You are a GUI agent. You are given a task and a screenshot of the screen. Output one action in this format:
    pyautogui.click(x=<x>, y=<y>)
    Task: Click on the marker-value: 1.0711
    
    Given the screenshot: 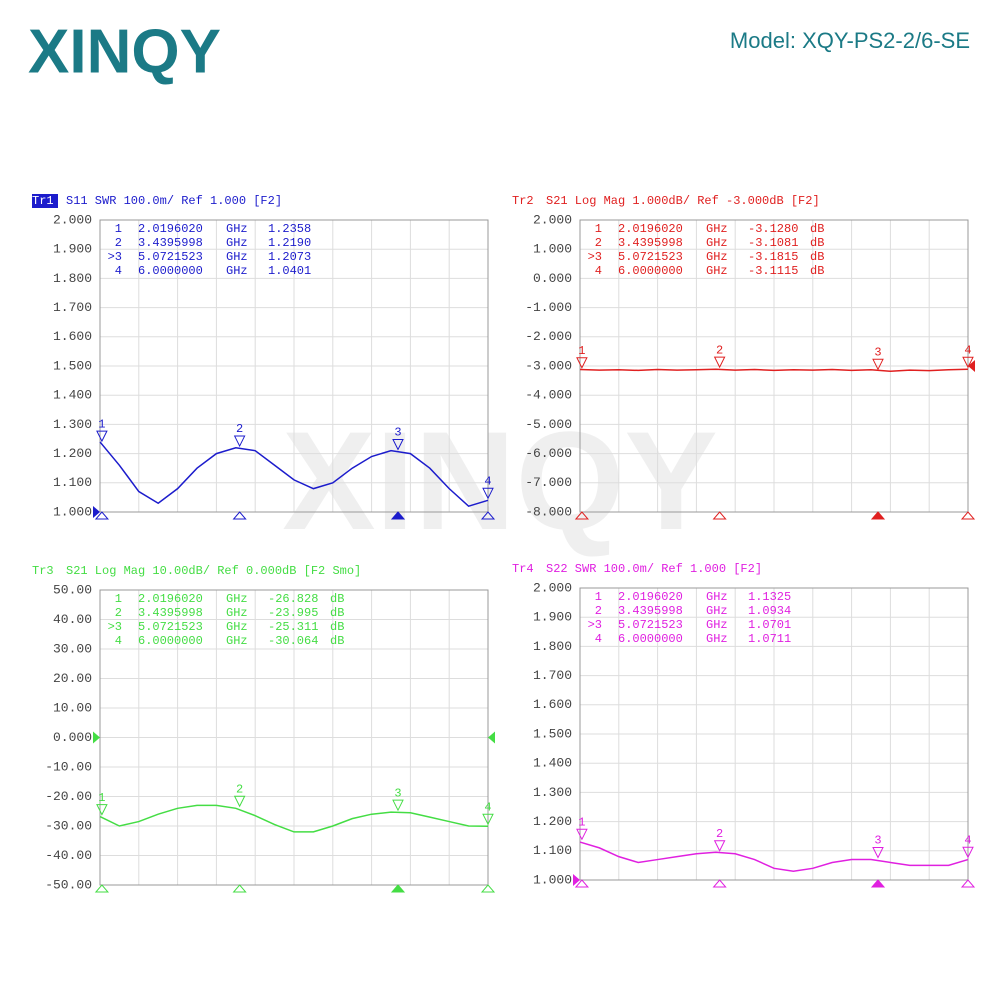 What is the action you would take?
    pyautogui.click(x=769, y=639)
    